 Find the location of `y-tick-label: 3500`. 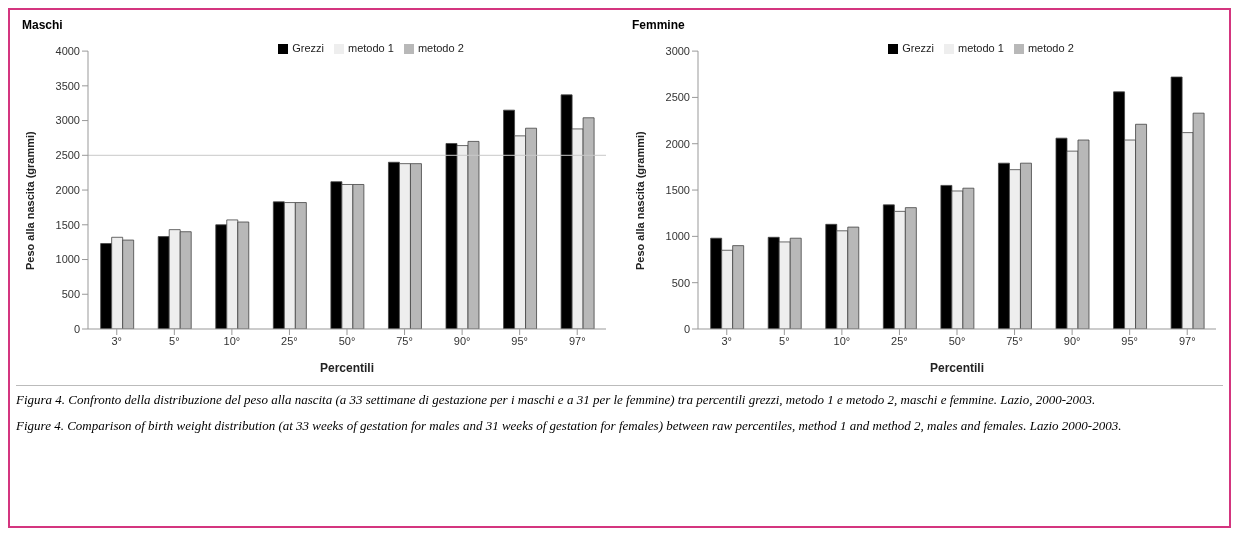

y-tick-label: 3500 is located at coordinates (67, 85).